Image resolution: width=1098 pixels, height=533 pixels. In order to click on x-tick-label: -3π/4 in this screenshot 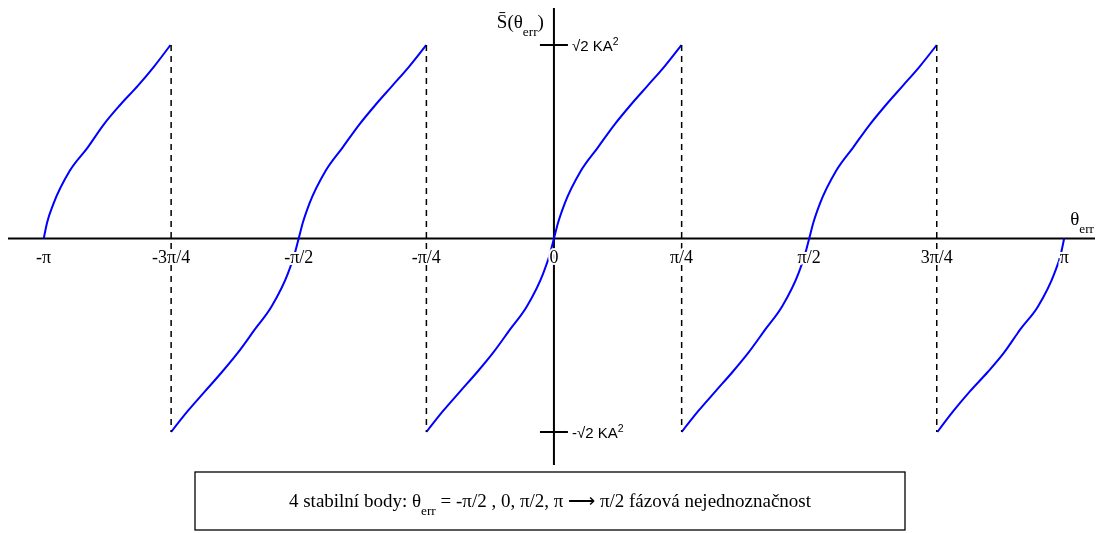, I will do `click(171, 256)`.